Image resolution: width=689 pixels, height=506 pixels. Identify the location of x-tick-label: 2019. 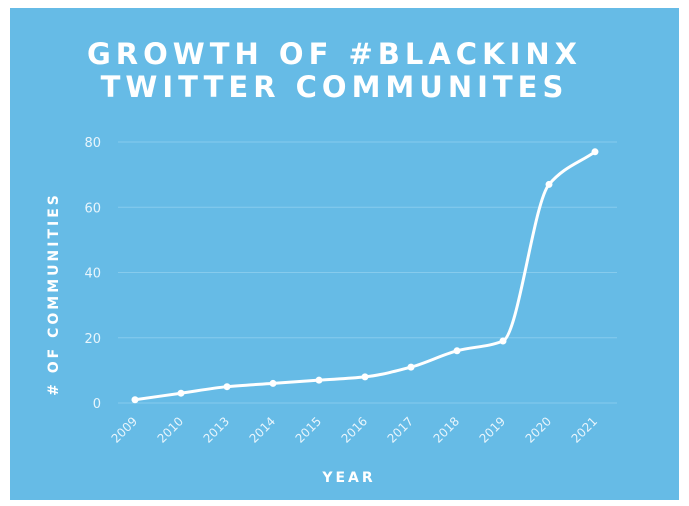
(492, 429).